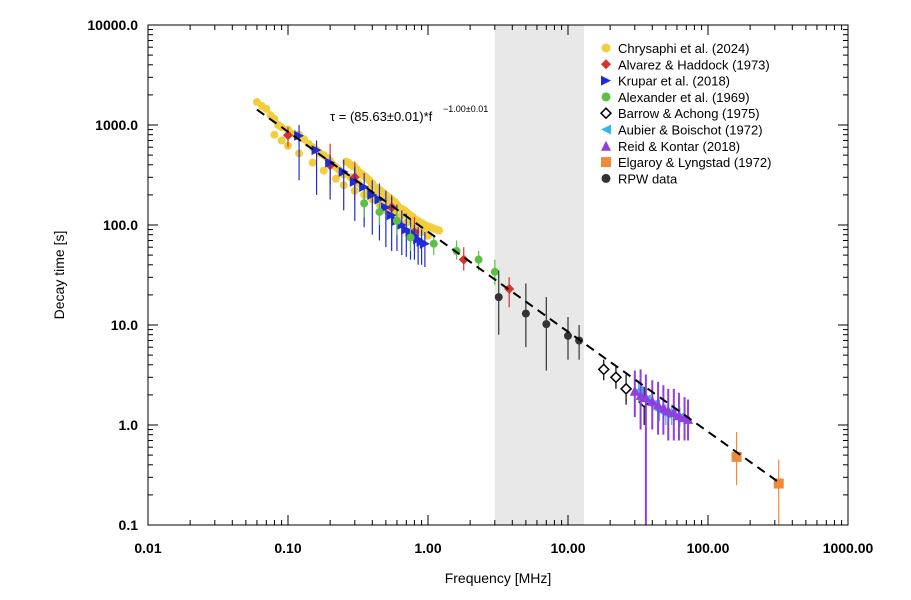 The width and height of the screenshot is (911, 600). I want to click on x-tick-label: 0.10, so click(287, 548).